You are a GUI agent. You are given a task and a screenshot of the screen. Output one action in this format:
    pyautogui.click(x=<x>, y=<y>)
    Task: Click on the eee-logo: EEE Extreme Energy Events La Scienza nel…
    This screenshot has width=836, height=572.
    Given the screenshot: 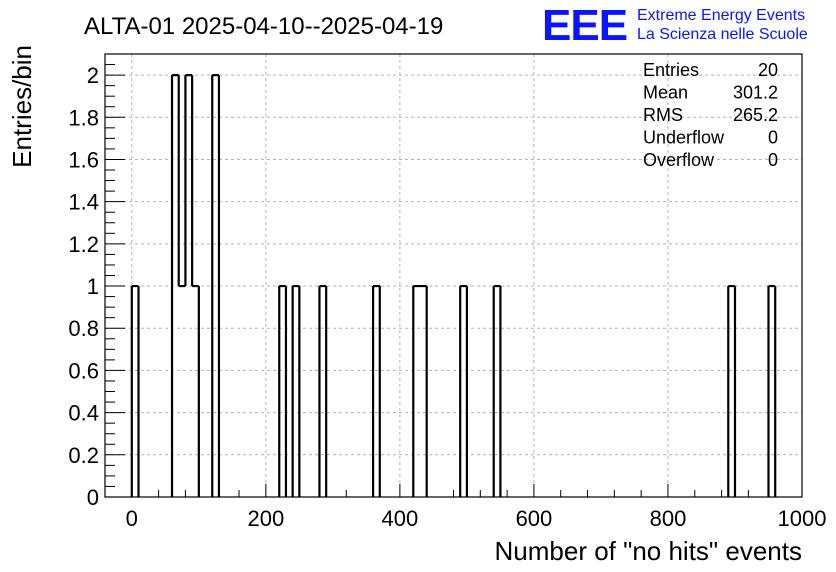 What is the action you would take?
    pyautogui.click(x=675, y=25)
    